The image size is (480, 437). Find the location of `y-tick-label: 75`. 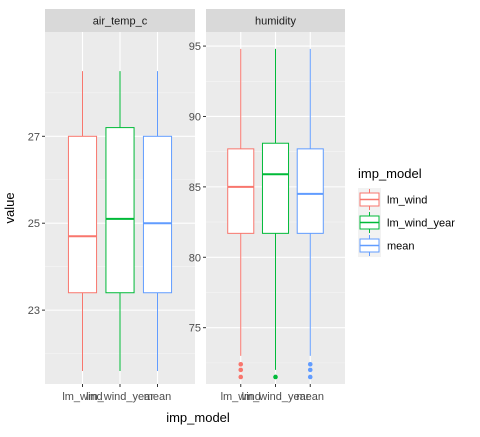

y-tick-label: 75 is located at coordinates (195, 329).